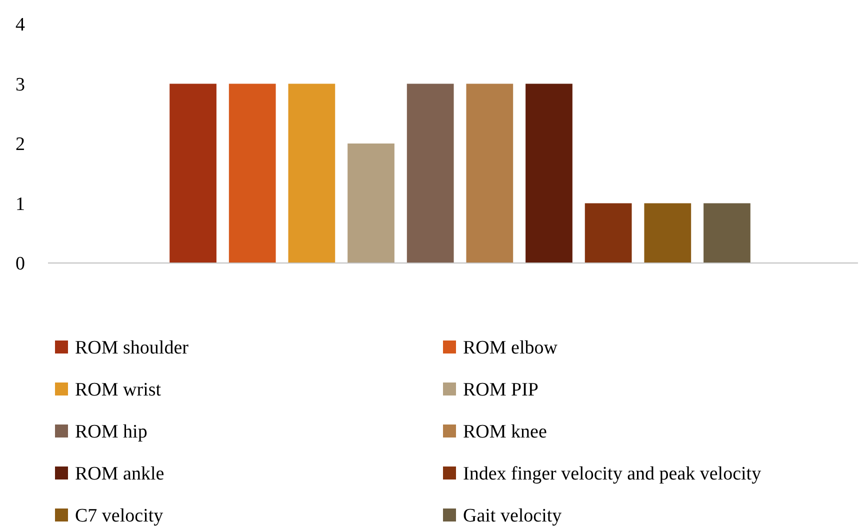  What do you see at coordinates (111, 432) in the screenshot?
I see `legend-label: ROM hip` at bounding box center [111, 432].